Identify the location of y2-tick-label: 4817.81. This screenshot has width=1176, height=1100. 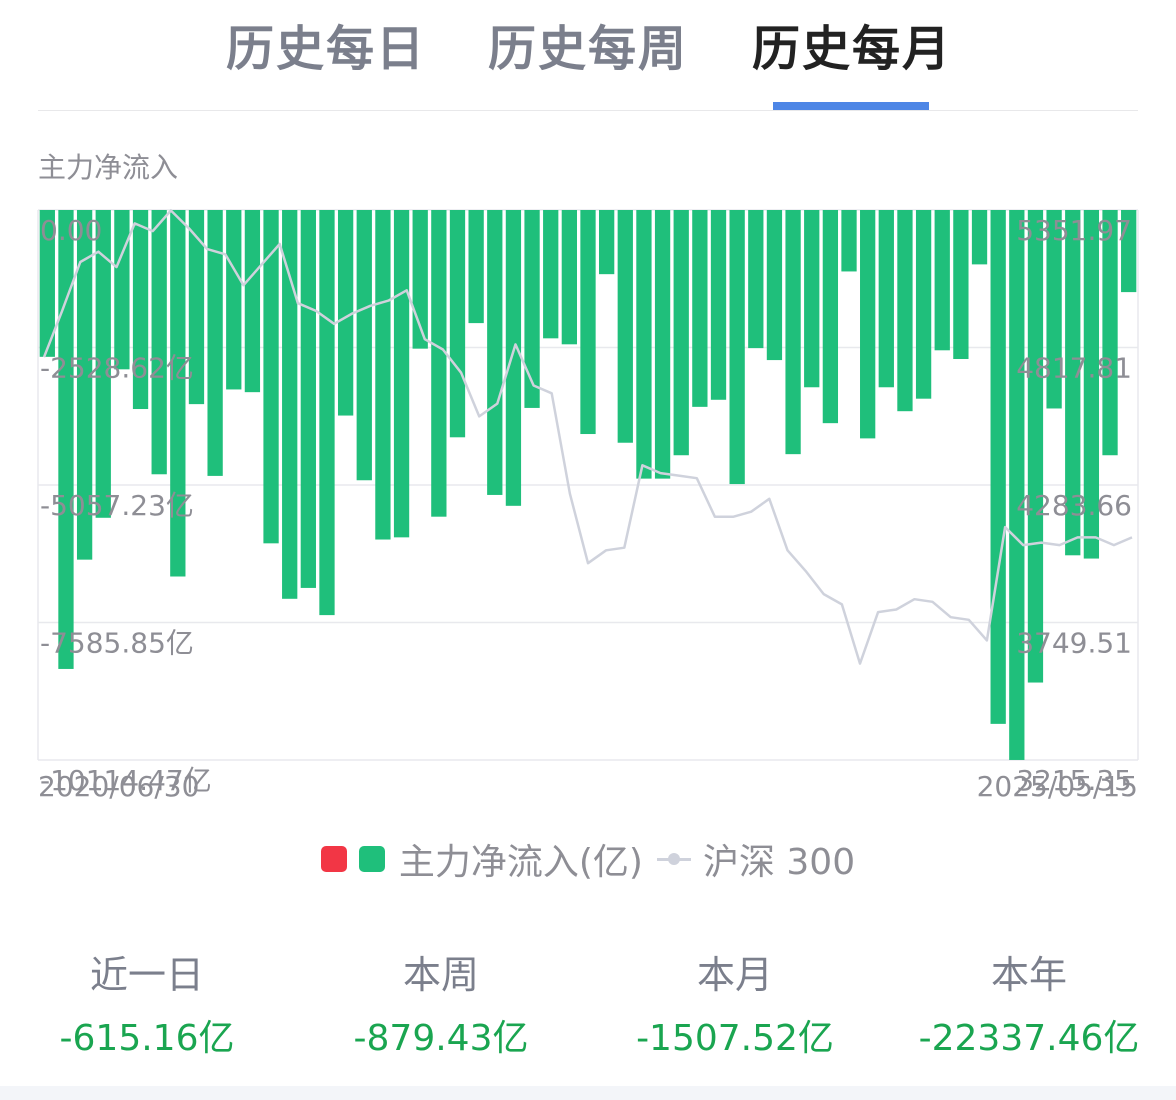
(1074, 368).